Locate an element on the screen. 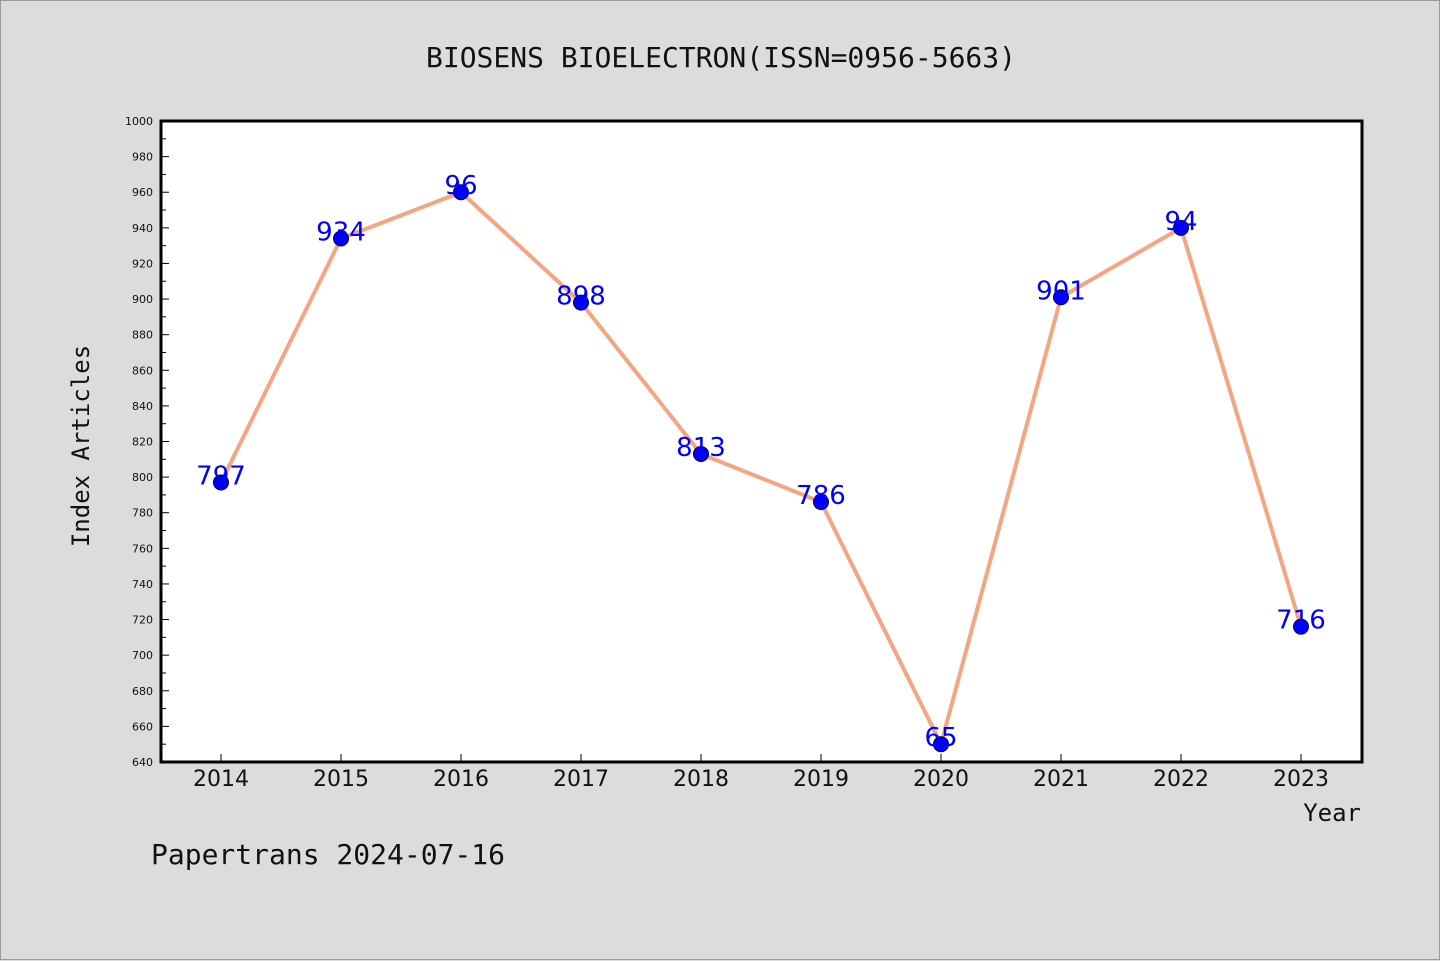  x-axis-label: Year is located at coordinates (1332, 813).